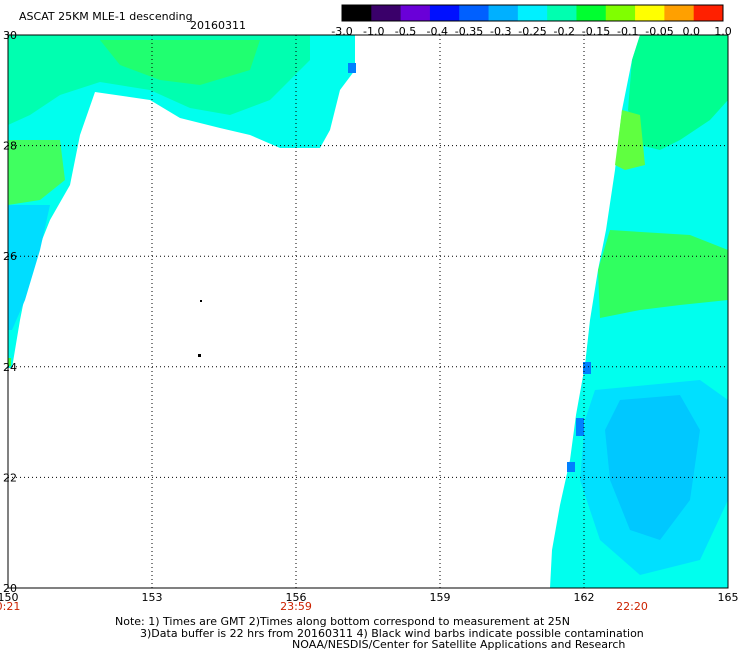  Describe the element at coordinates (663, 274) in the screenshot. I see `swath-east-green-mid` at that location.